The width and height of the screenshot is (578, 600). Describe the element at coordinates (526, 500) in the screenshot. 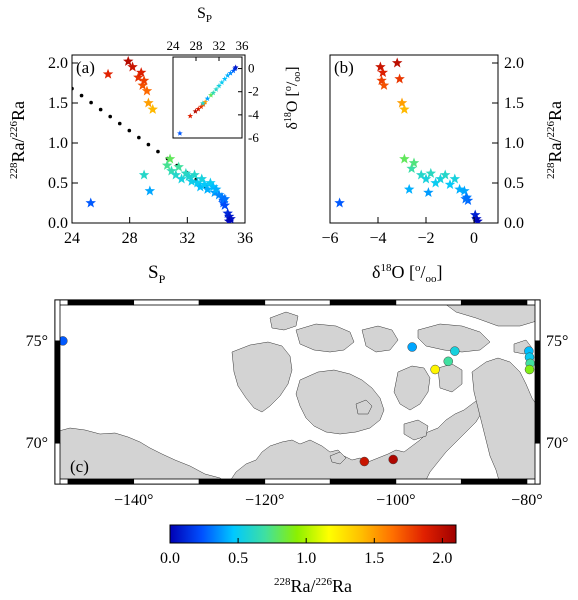

I see `map-xtick-label: −80°` at that location.